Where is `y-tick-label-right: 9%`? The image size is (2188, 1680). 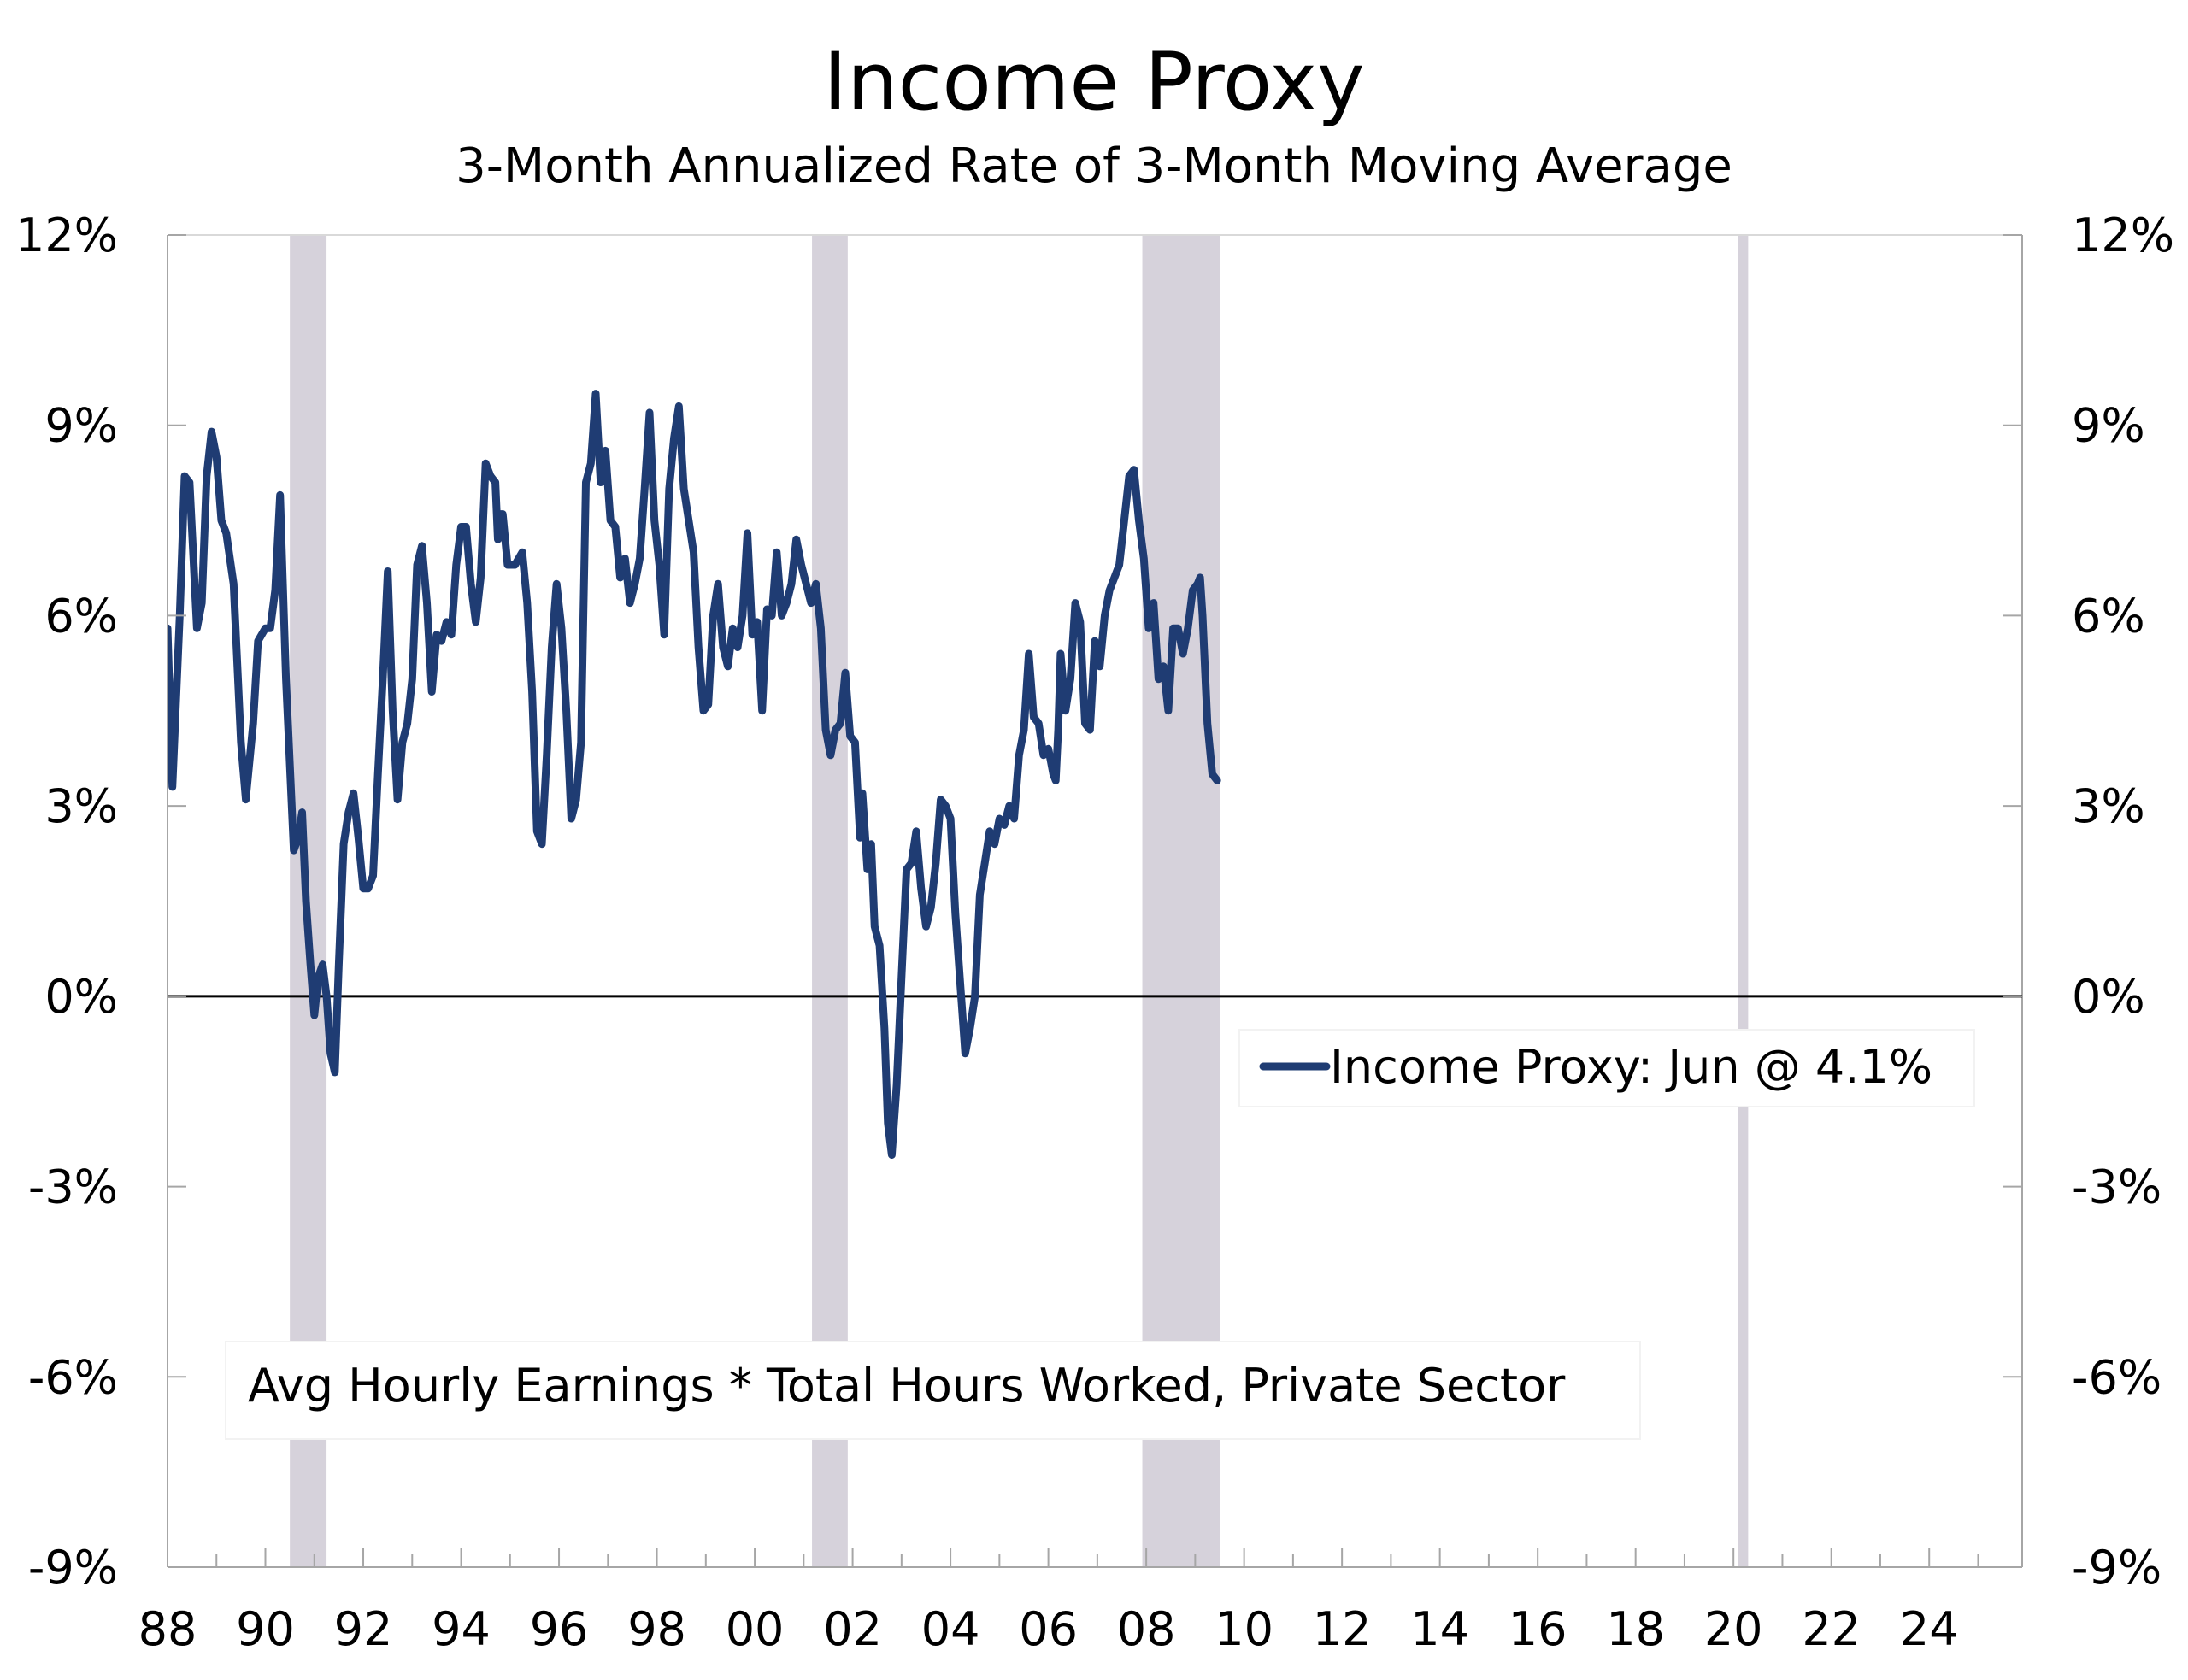 y-tick-label-right: 9% is located at coordinates (2109, 426).